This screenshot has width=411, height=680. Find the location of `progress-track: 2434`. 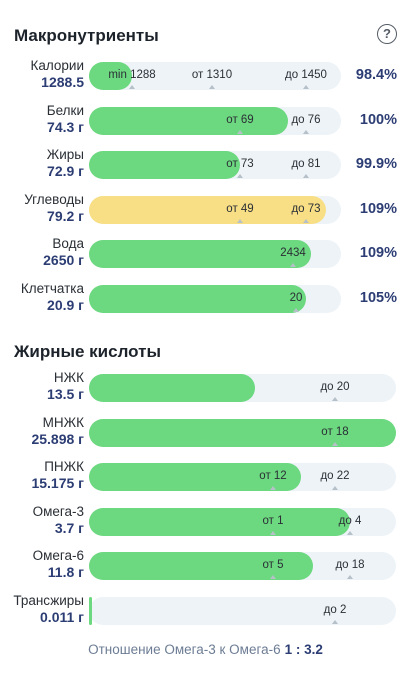

progress-track: 2434 is located at coordinates (215, 254).